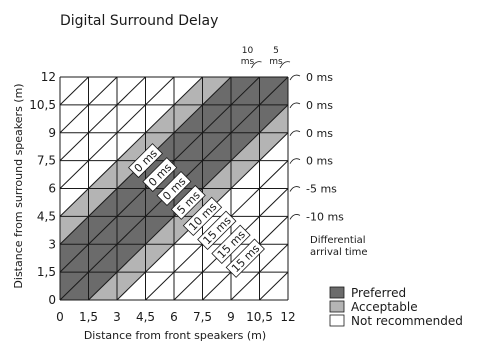 The height and width of the screenshot is (342, 481). Describe the element at coordinates (407, 321) in the screenshot. I see `legend-label: Not recommended` at that location.